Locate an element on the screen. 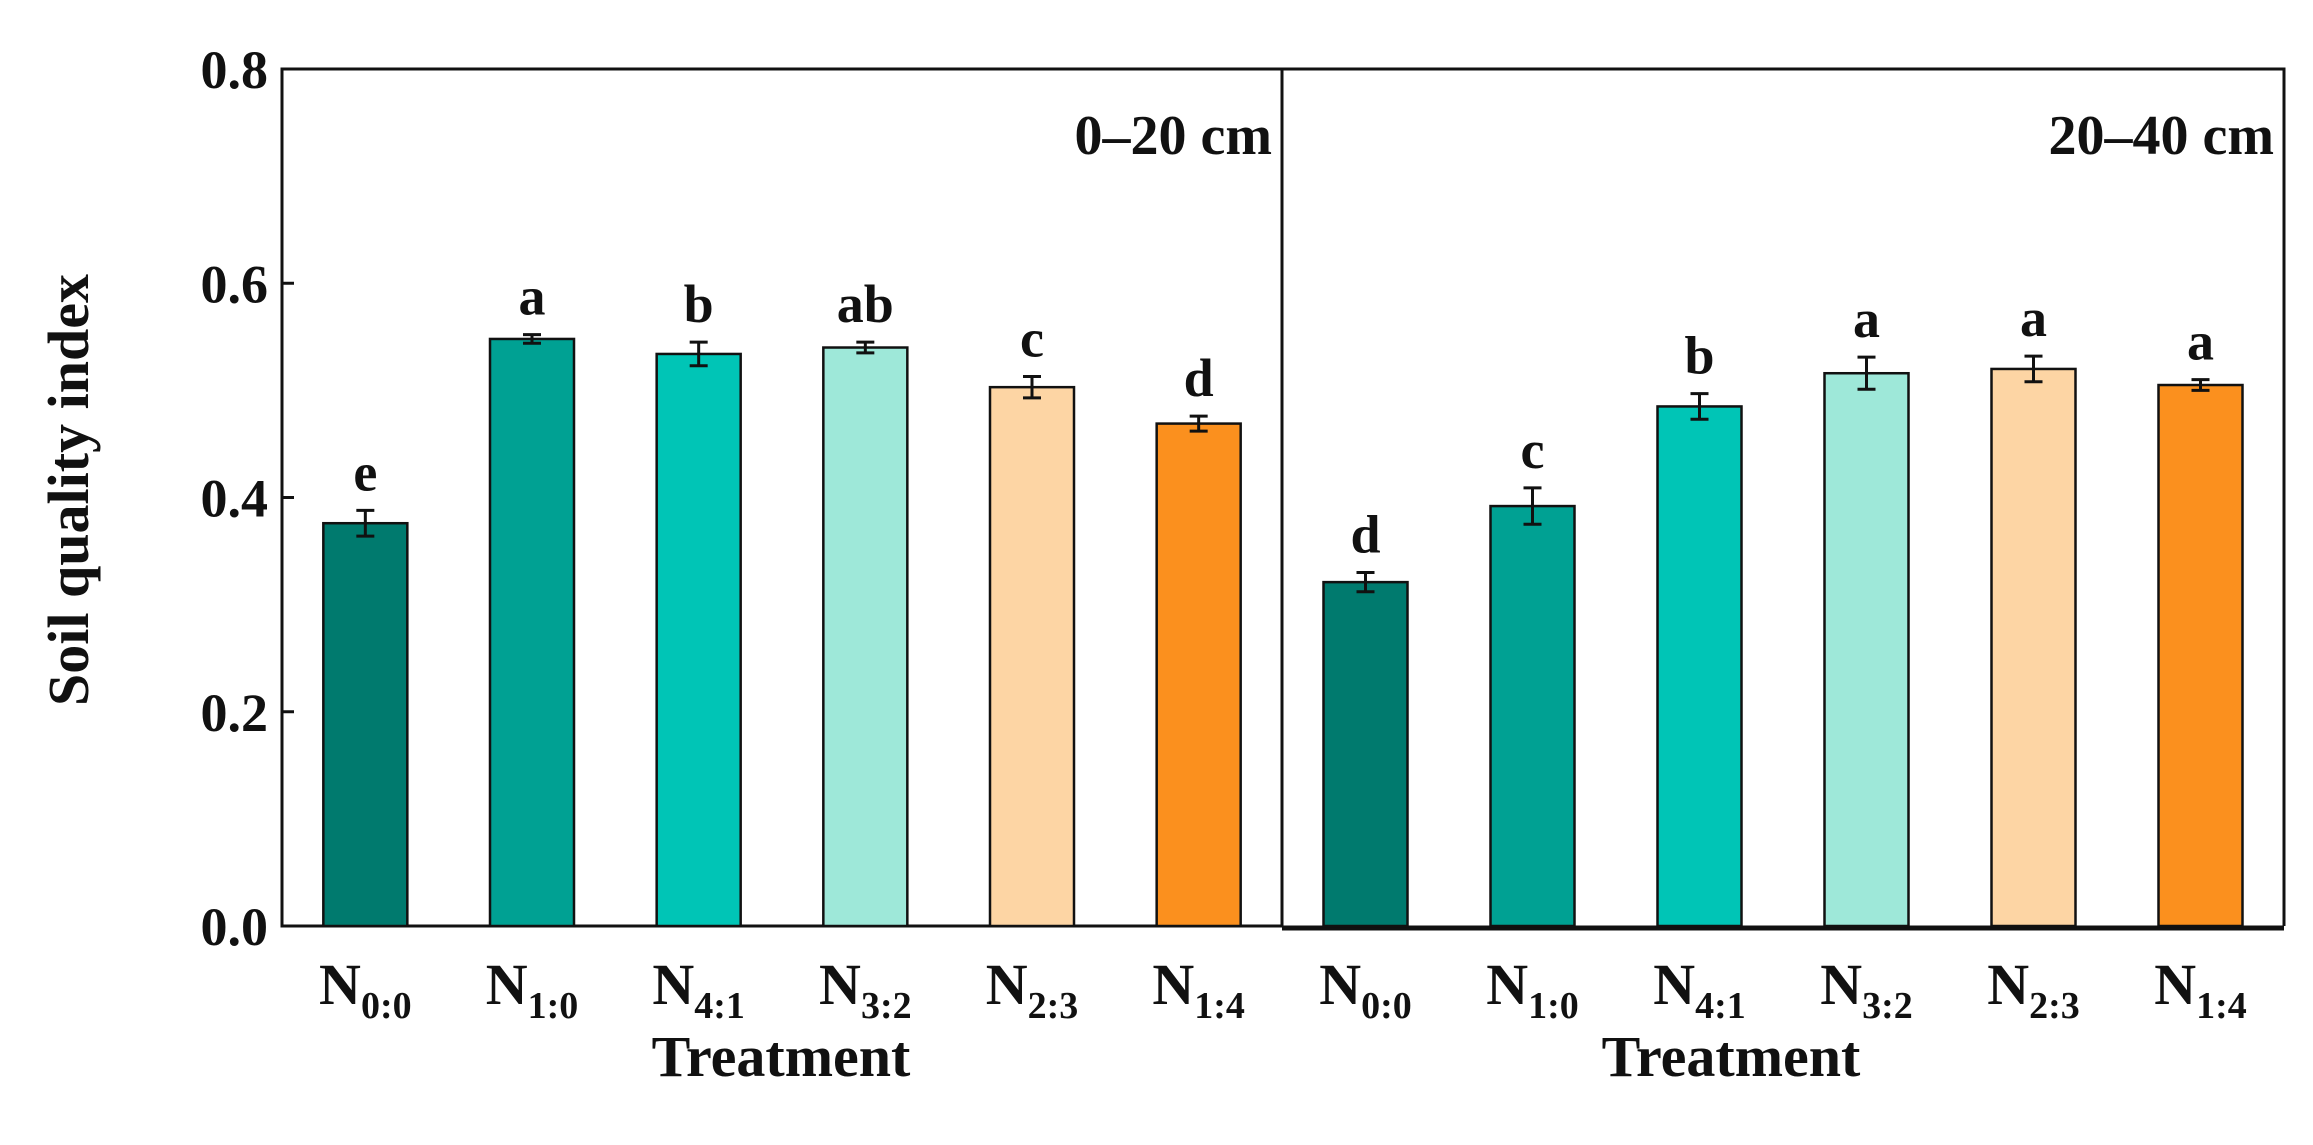 The image size is (2313, 1145). significance-letter: ab is located at coordinates (865, 304).